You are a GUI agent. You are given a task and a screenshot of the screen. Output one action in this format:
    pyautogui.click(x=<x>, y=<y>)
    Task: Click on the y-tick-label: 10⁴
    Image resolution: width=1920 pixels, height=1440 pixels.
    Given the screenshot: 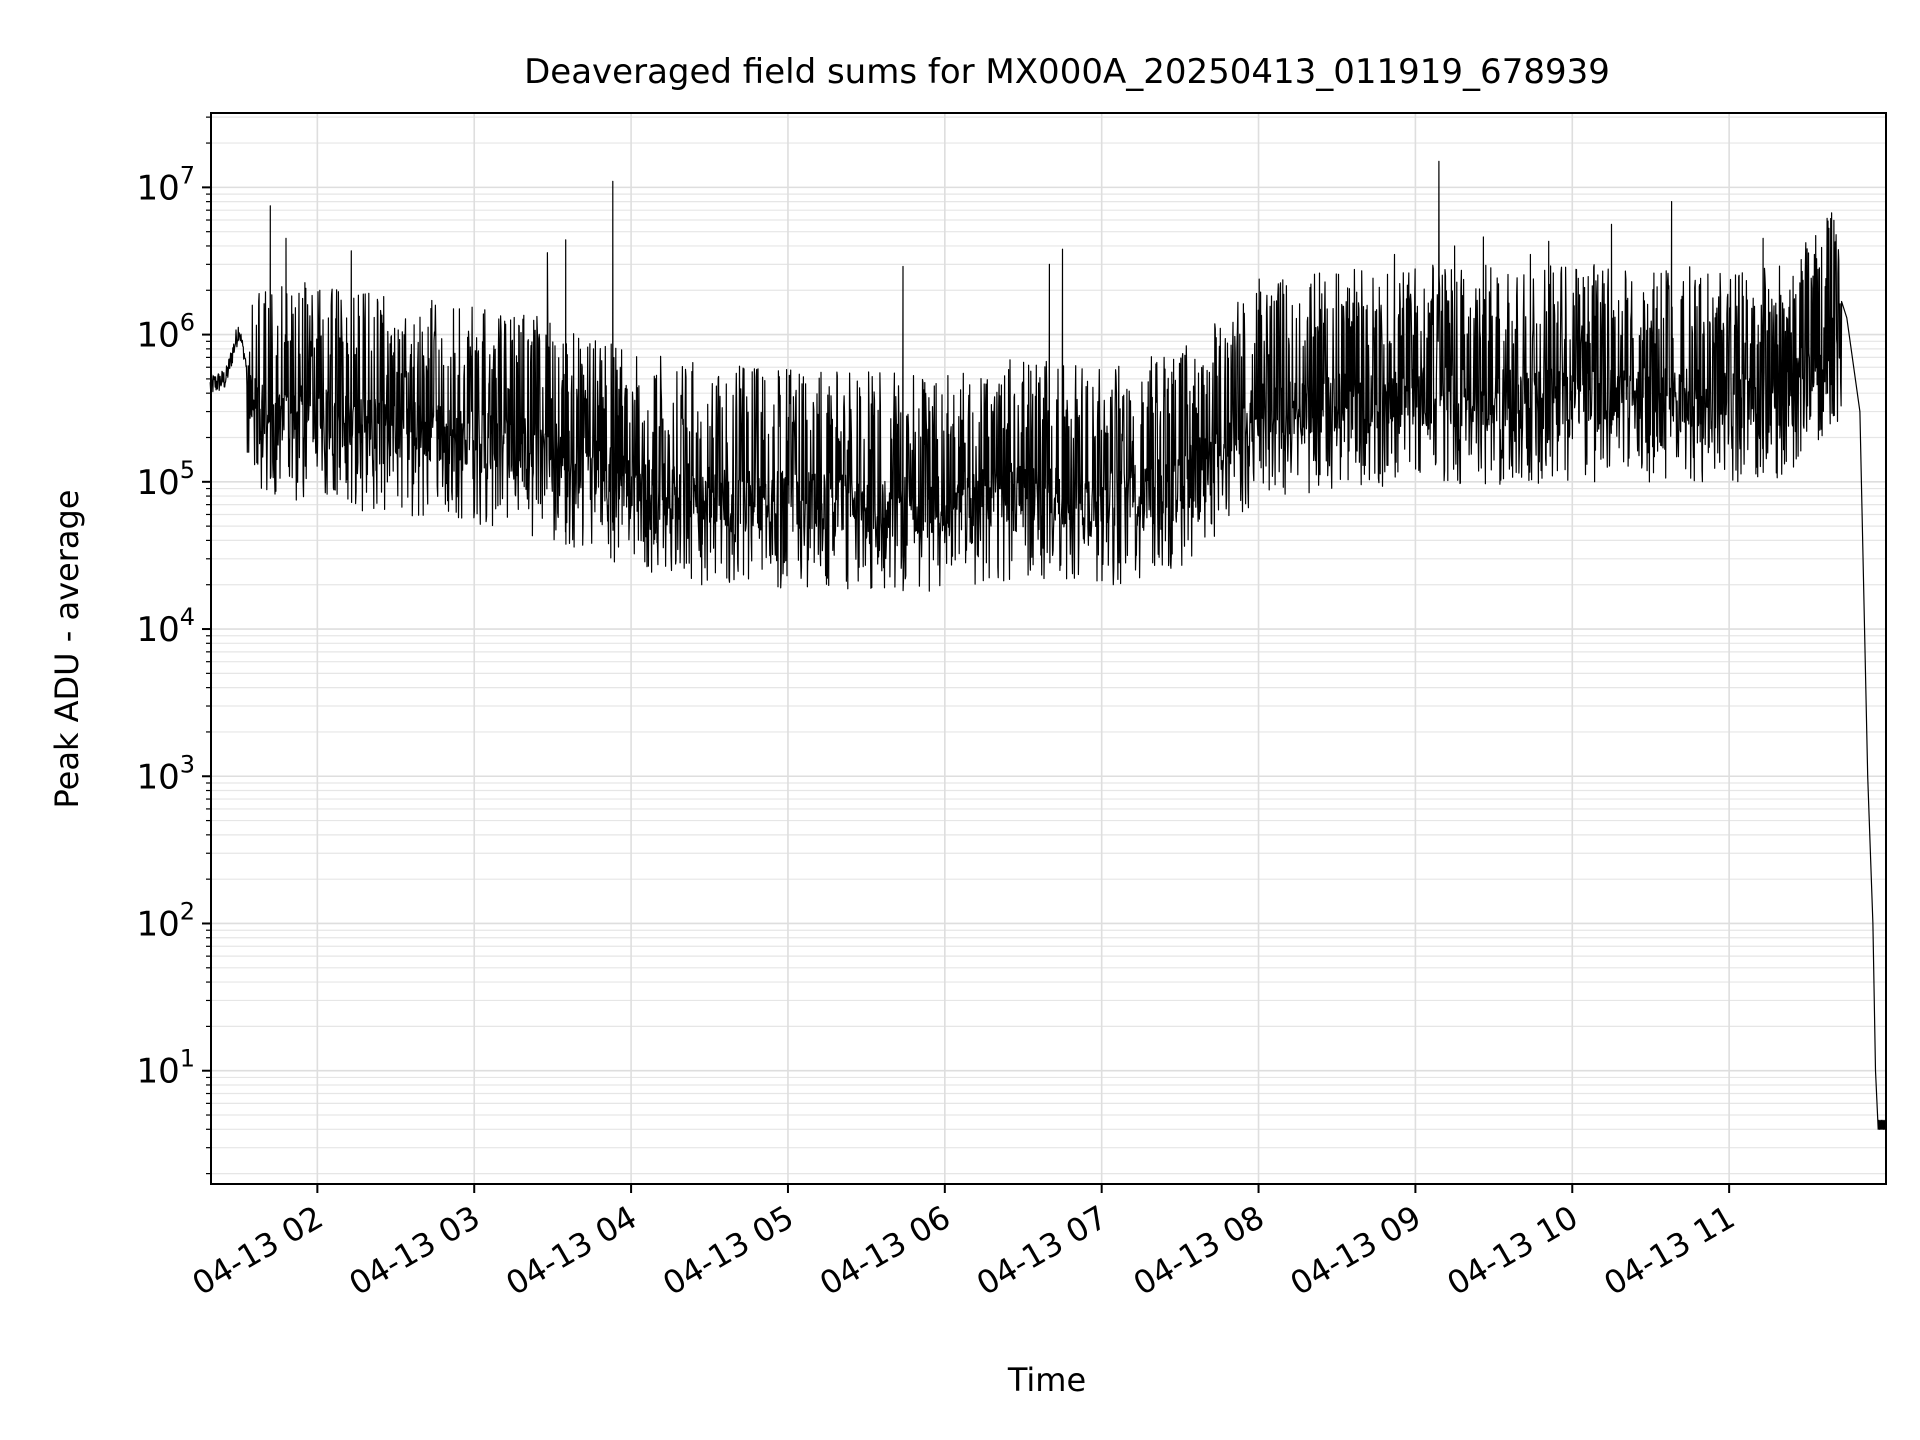 What is the action you would take?
    pyautogui.click(x=165, y=626)
    